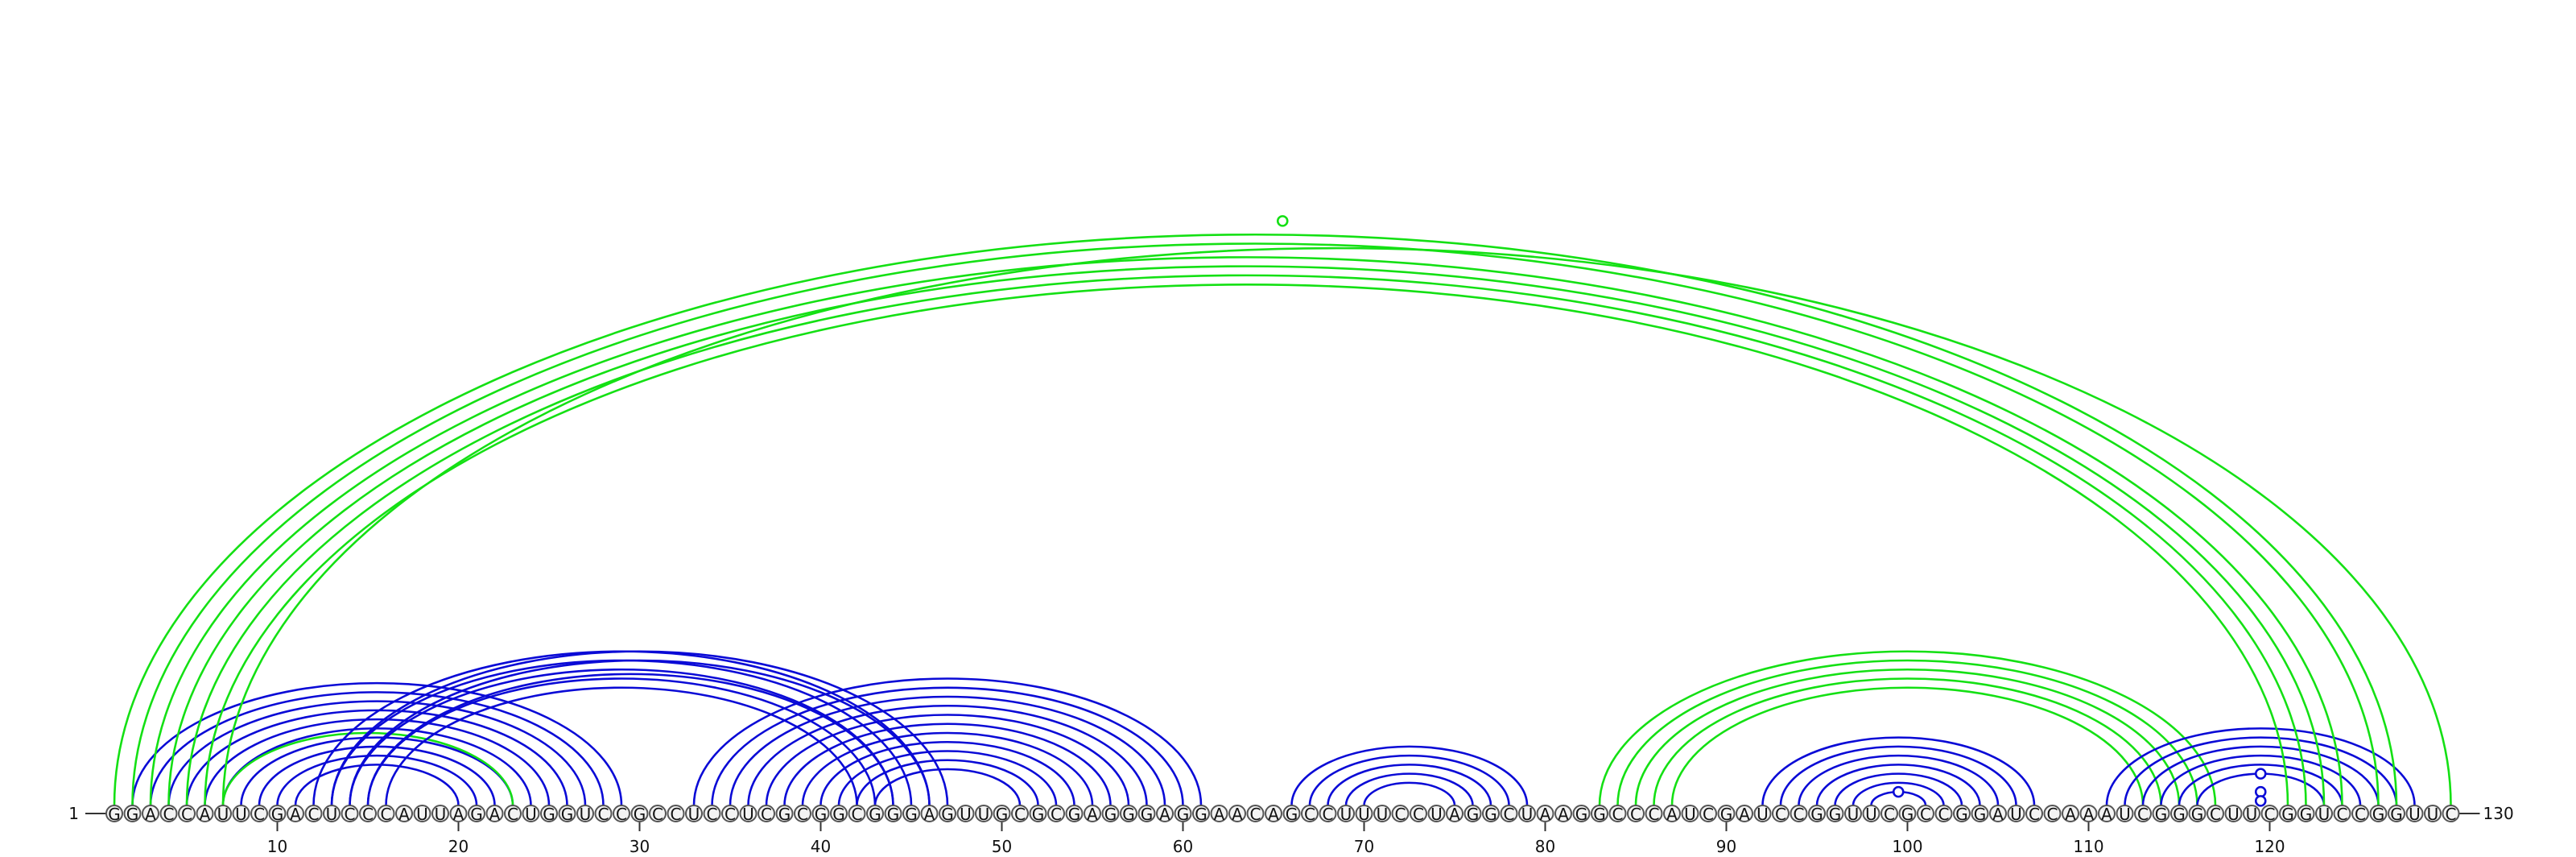  I want to click on tick-label: 10, so click(277, 846).